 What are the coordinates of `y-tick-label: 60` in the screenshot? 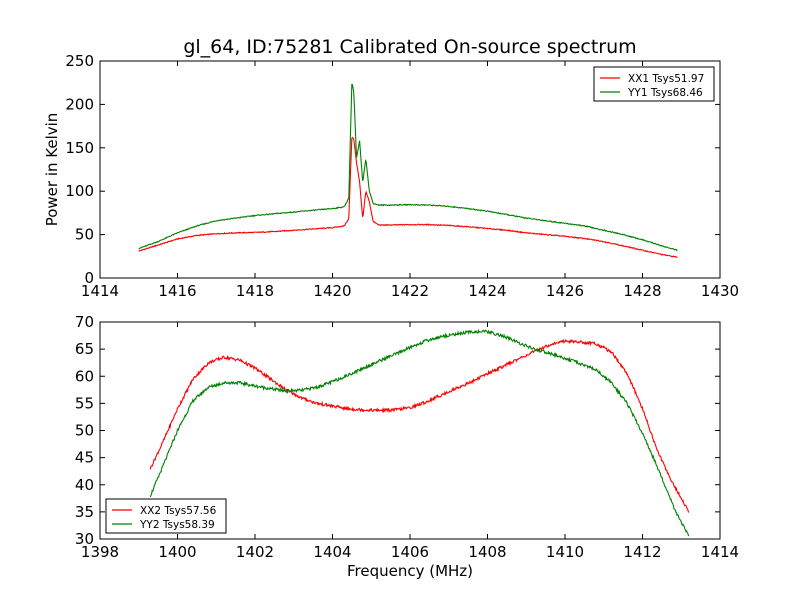 It's located at (84, 376).